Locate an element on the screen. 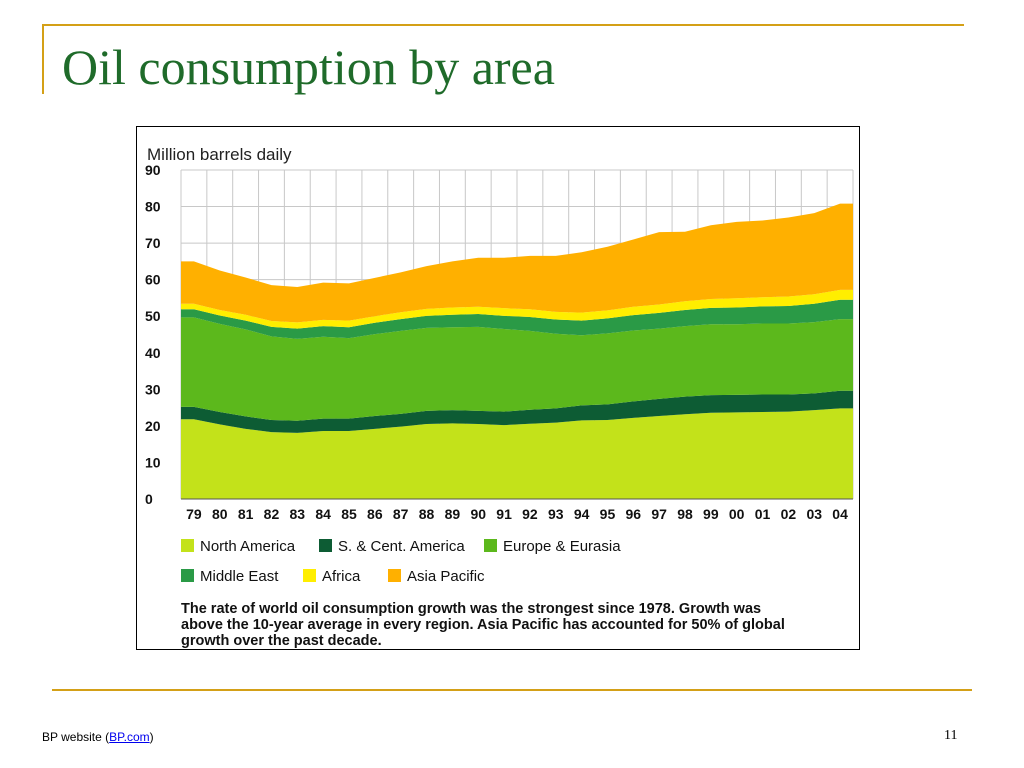 The width and height of the screenshot is (1024, 768). x-tick-label: 84 is located at coordinates (323, 514).